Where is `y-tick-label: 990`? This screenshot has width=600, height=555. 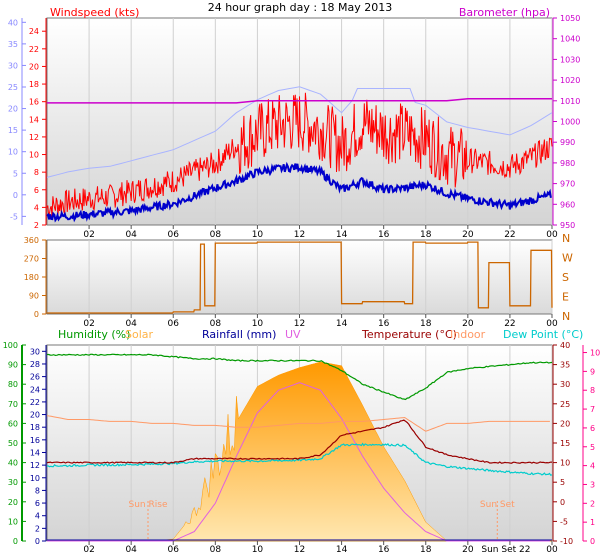 y-tick-label: 990 is located at coordinates (567, 142).